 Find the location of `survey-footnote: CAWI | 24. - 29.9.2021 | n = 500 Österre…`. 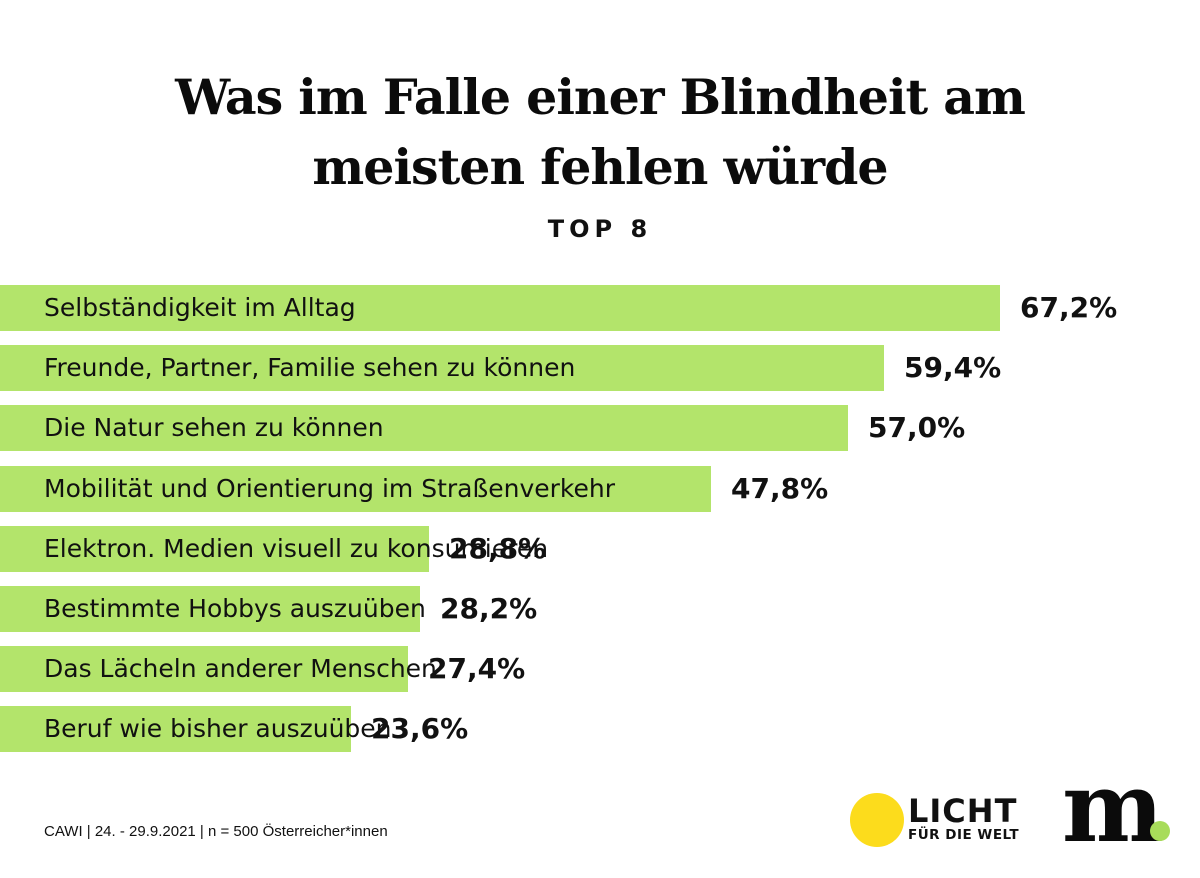

survey-footnote: CAWI | 24. - 29.9.2021 | n = 500 Österre… is located at coordinates (216, 831).